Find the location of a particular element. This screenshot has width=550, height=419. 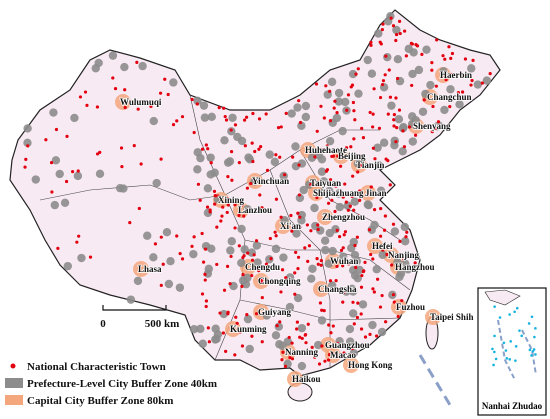

city-label: Changsha is located at coordinates (337, 289).